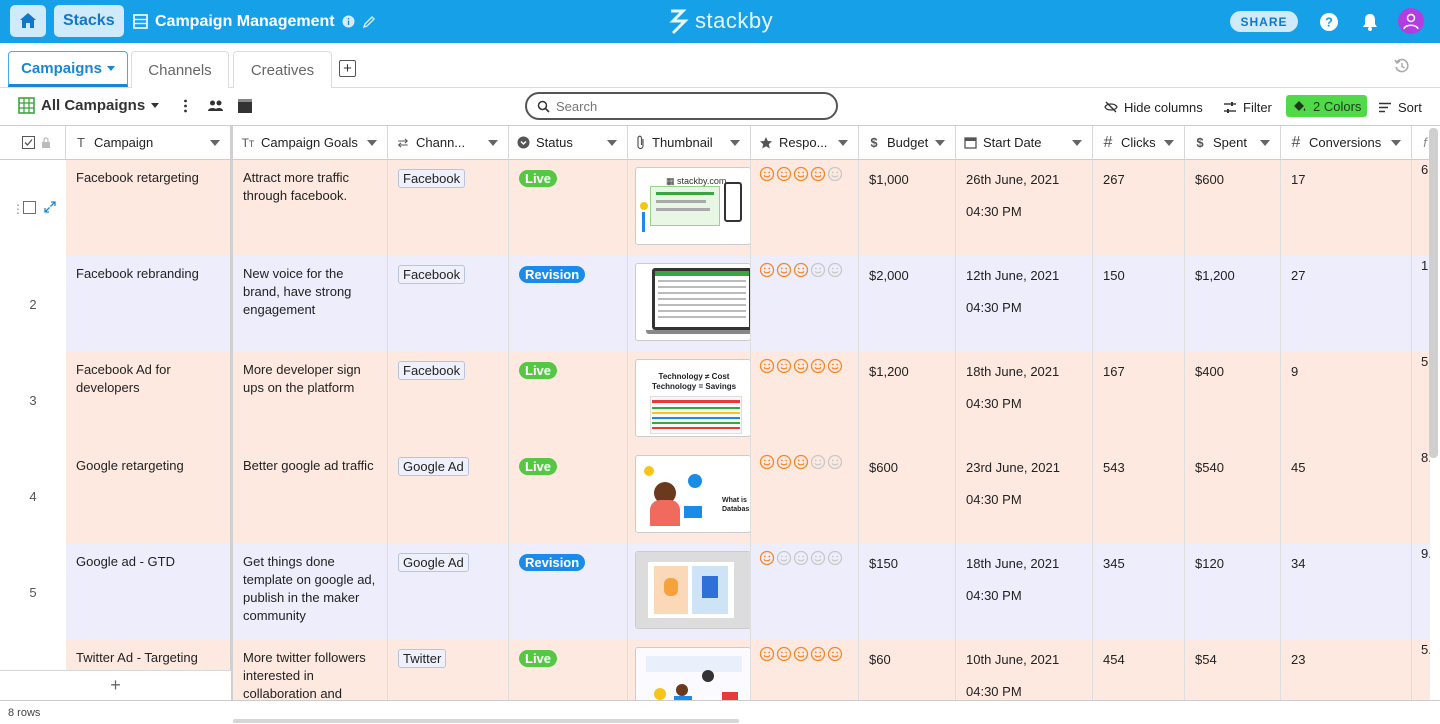  I want to click on cell-spent: $120, so click(1233, 592).